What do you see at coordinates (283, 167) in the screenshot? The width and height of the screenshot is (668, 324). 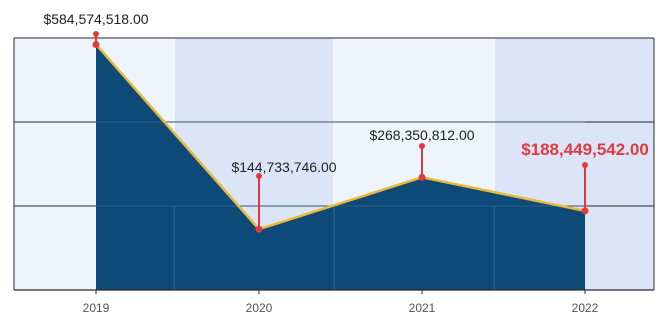 I see `data-label: $144,733,746.00` at bounding box center [283, 167].